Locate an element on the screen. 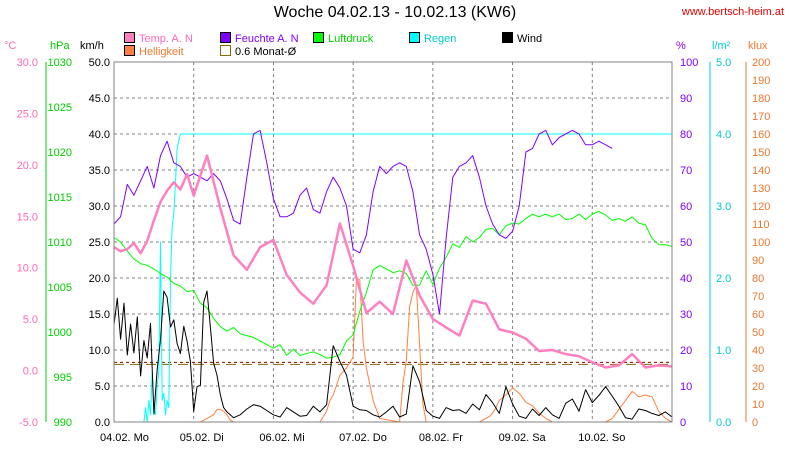 This screenshot has width=790, height=460. light-tick-label: 140 is located at coordinates (761, 171).